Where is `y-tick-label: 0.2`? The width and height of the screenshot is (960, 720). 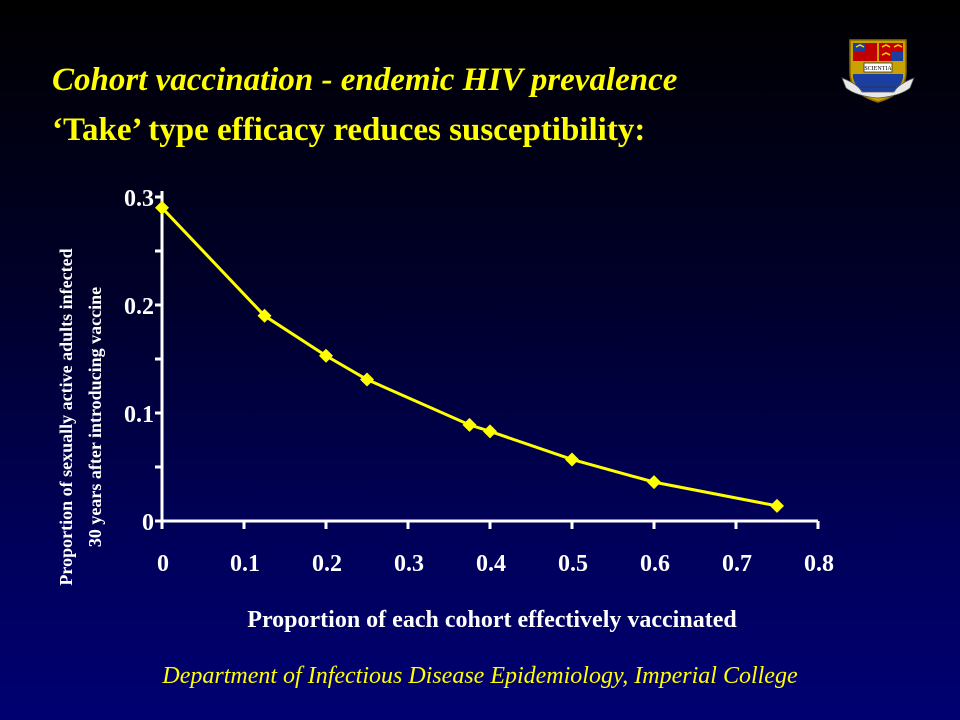
y-tick-label: 0.2 is located at coordinates (139, 307).